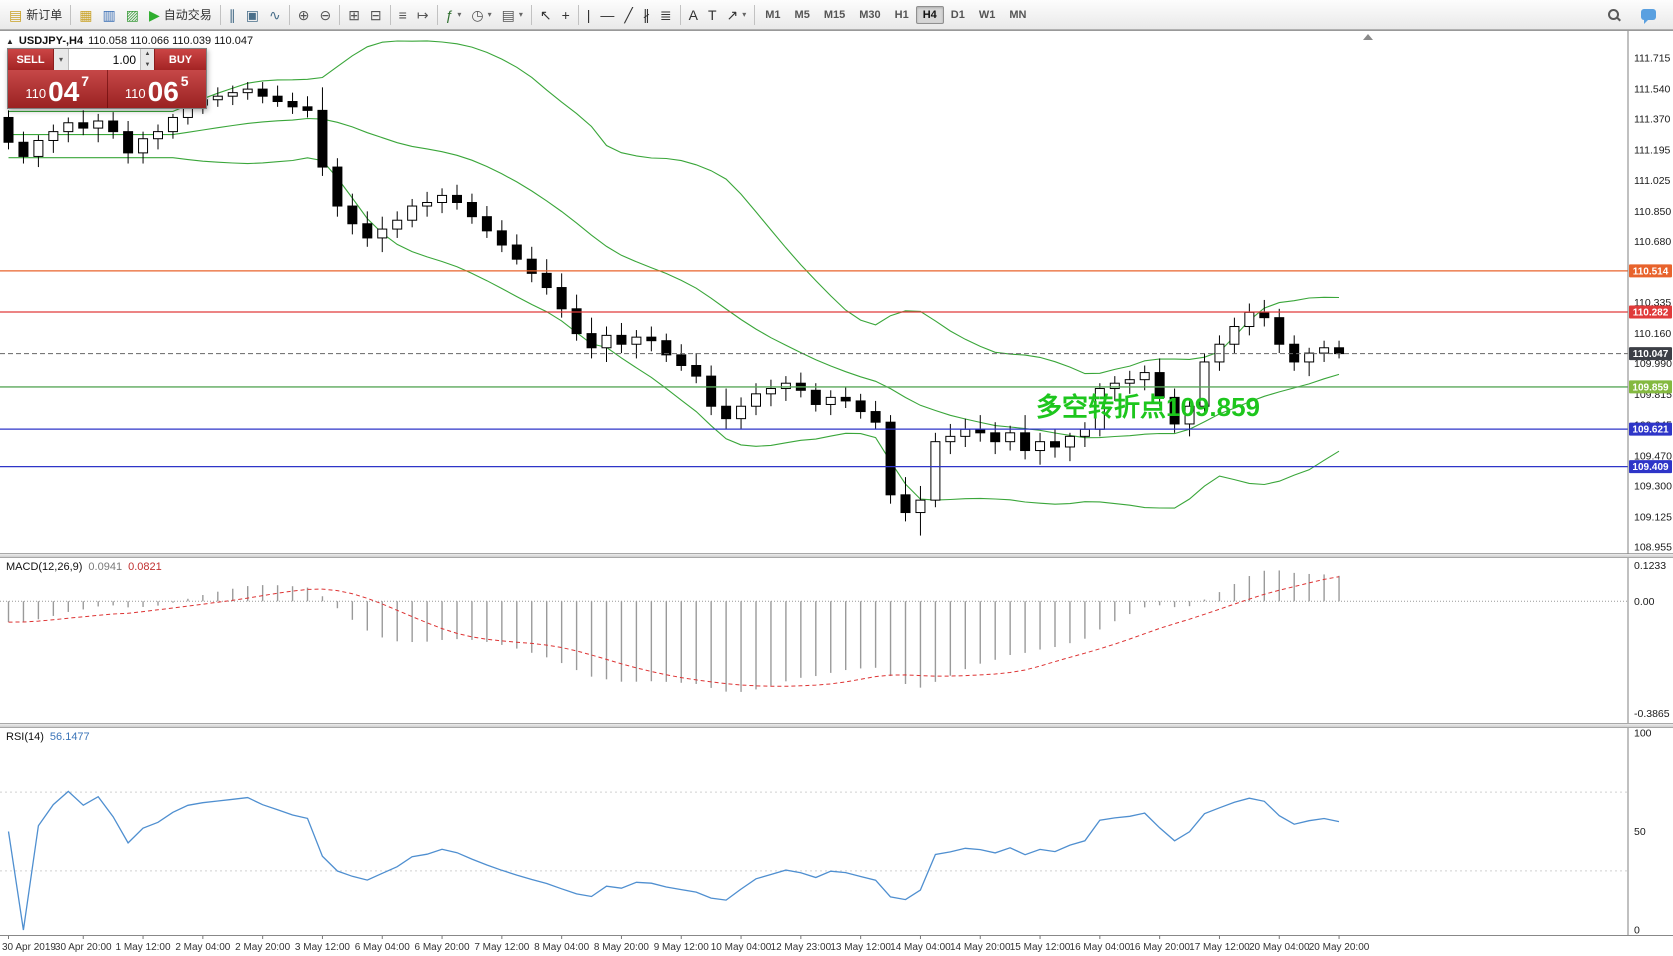  I want to click on timeframe-m30: M30, so click(869, 15).